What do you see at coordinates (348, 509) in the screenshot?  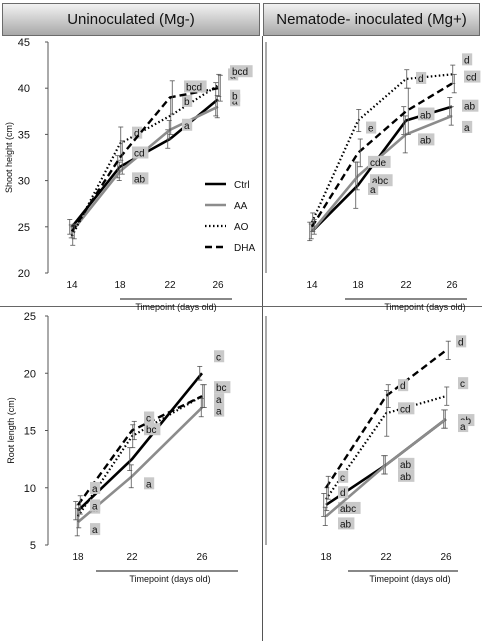 I see `significance-letter: abc` at bounding box center [348, 509].